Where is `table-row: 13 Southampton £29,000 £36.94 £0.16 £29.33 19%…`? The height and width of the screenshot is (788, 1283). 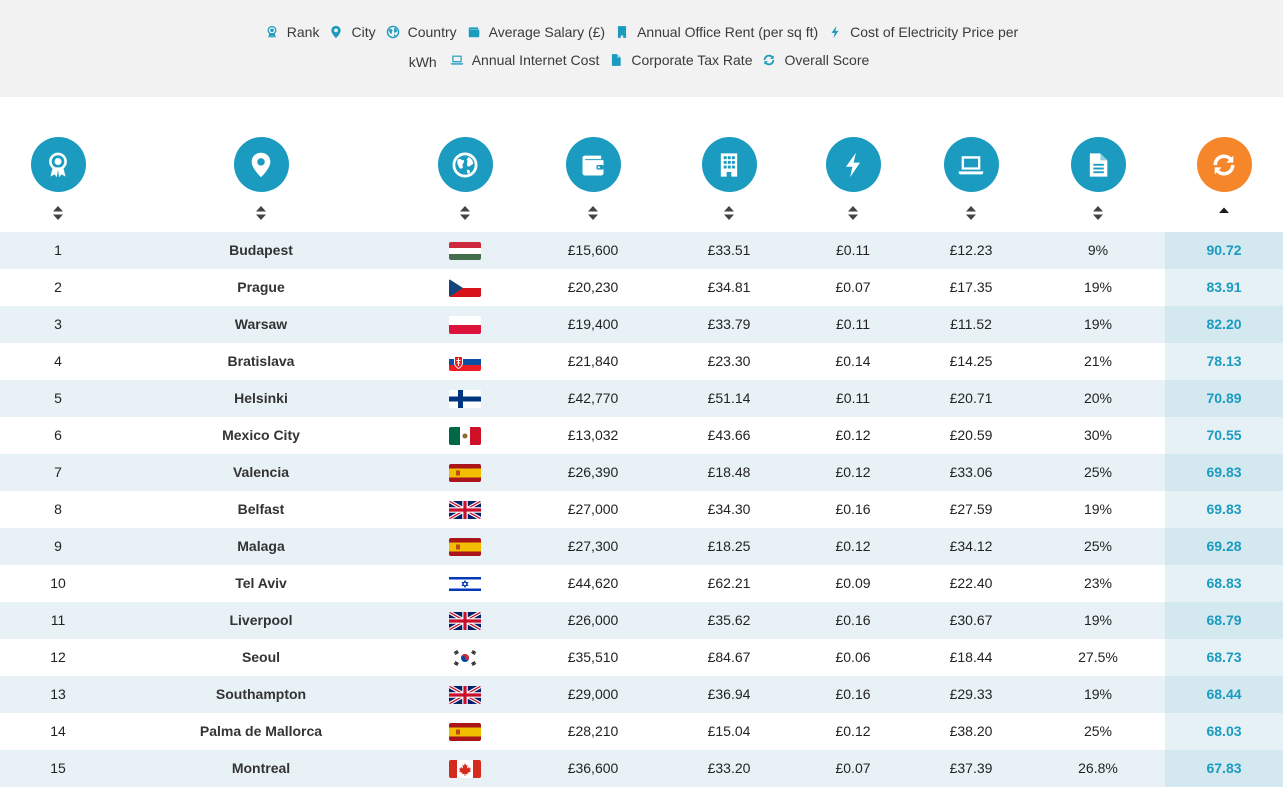
table-row: 13 Southampton £29,000 £36.94 £0.16 £29.33 19%… is located at coordinates (641, 694).